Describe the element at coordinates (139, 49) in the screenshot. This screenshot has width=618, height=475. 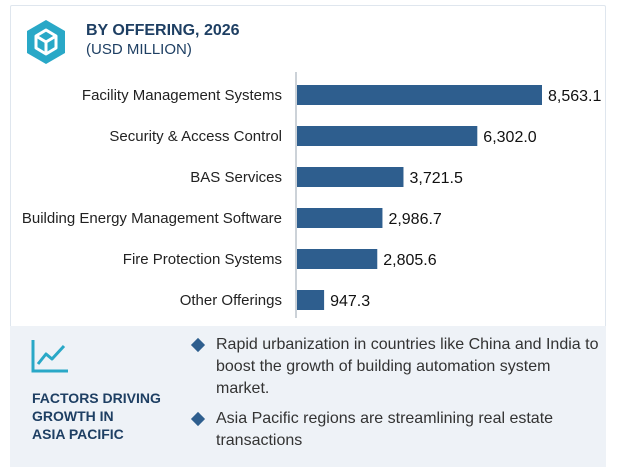
I see `chart-subtitle: (USD MILLION)` at that location.